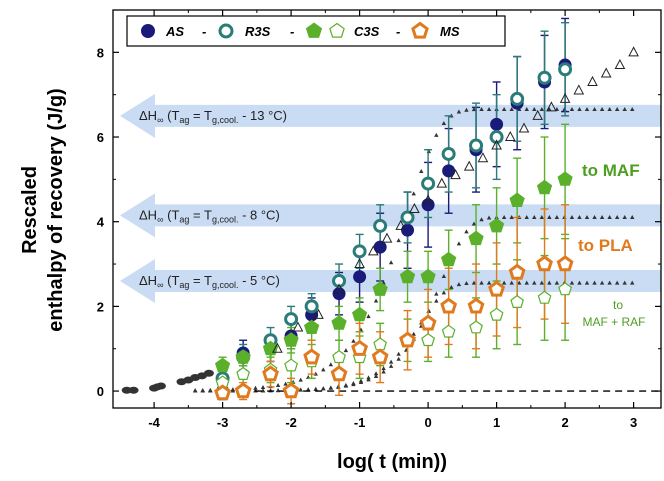 The width and height of the screenshot is (664, 481). Describe the element at coordinates (360, 422) in the screenshot. I see `x-tick-label: -1` at that location.